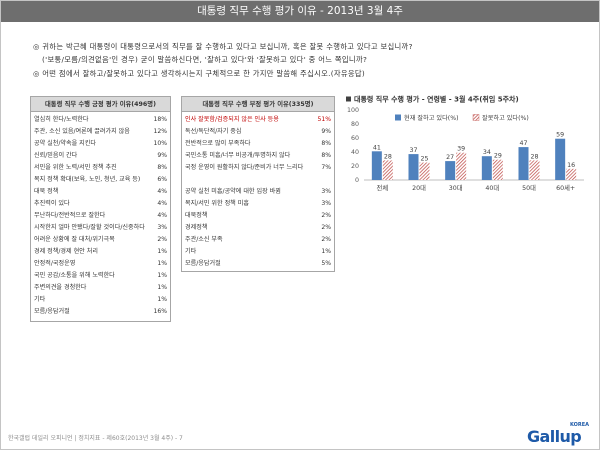 This screenshot has height=450, width=600. I want to click on data-label: 16, so click(571, 165).